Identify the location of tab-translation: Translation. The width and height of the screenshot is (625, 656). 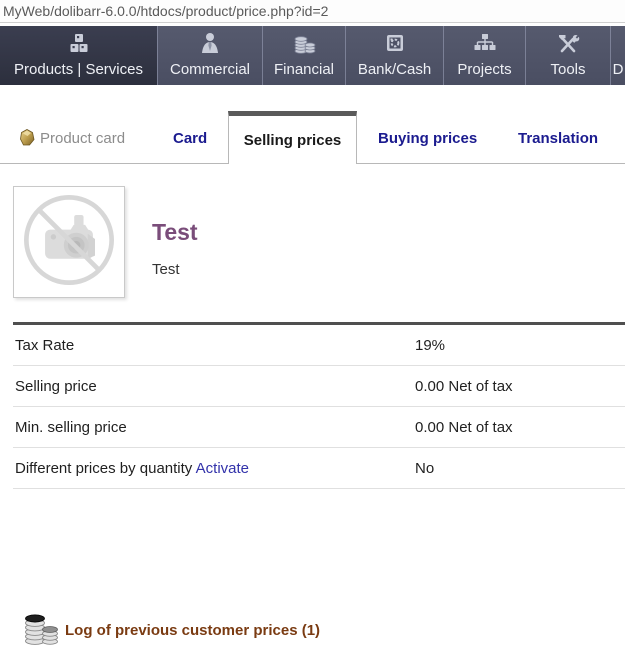
(558, 138).